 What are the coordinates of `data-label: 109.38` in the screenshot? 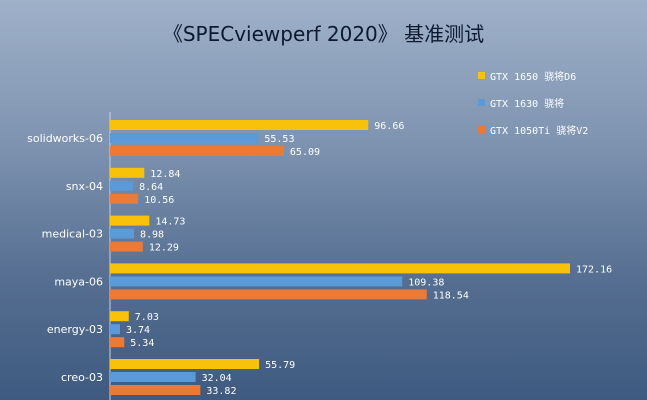 It's located at (426, 282).